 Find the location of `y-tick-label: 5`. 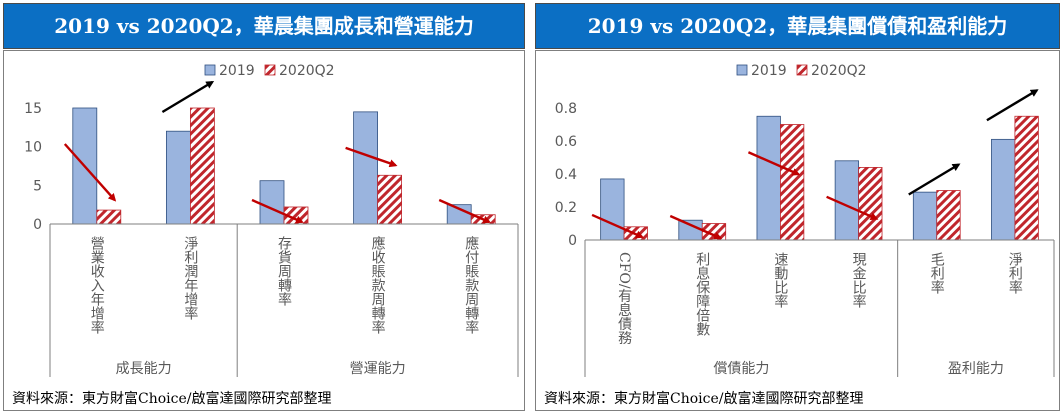

y-tick-label: 5 is located at coordinates (37, 186).